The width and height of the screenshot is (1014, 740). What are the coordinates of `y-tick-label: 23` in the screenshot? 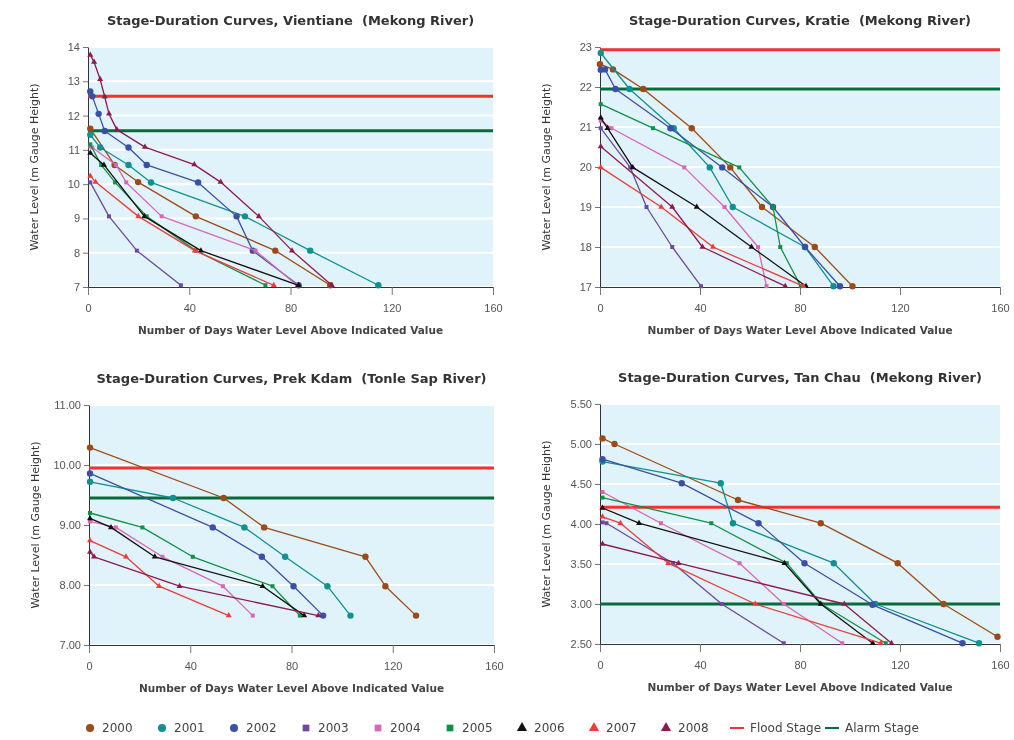 It's located at (585, 47).